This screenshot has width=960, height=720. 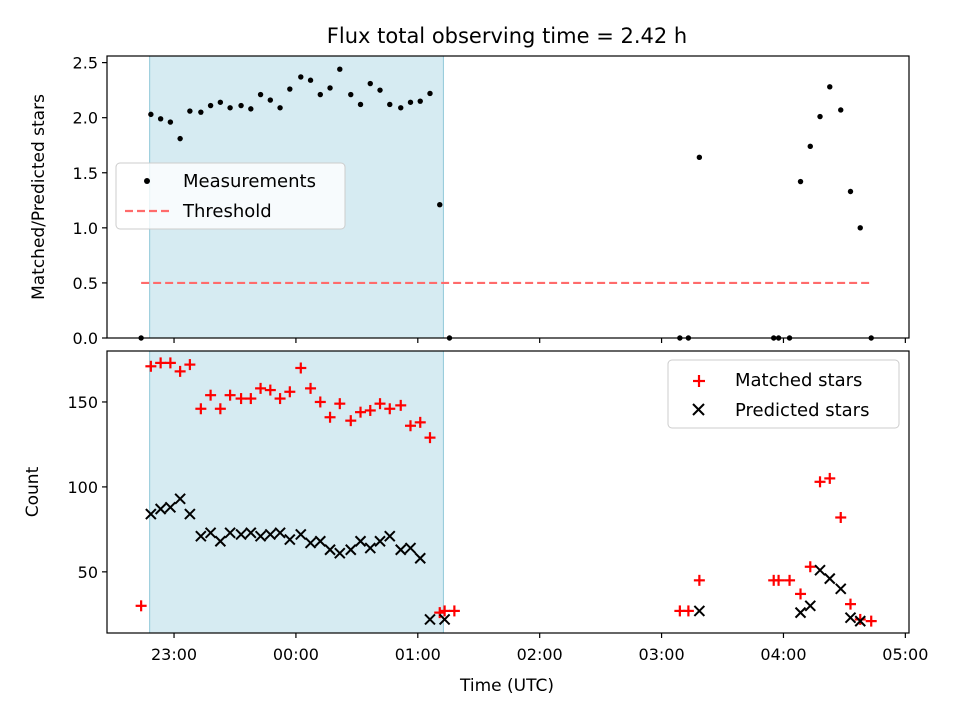 I want to click on top-y-tick-label: 1.5, so click(x=85, y=173).